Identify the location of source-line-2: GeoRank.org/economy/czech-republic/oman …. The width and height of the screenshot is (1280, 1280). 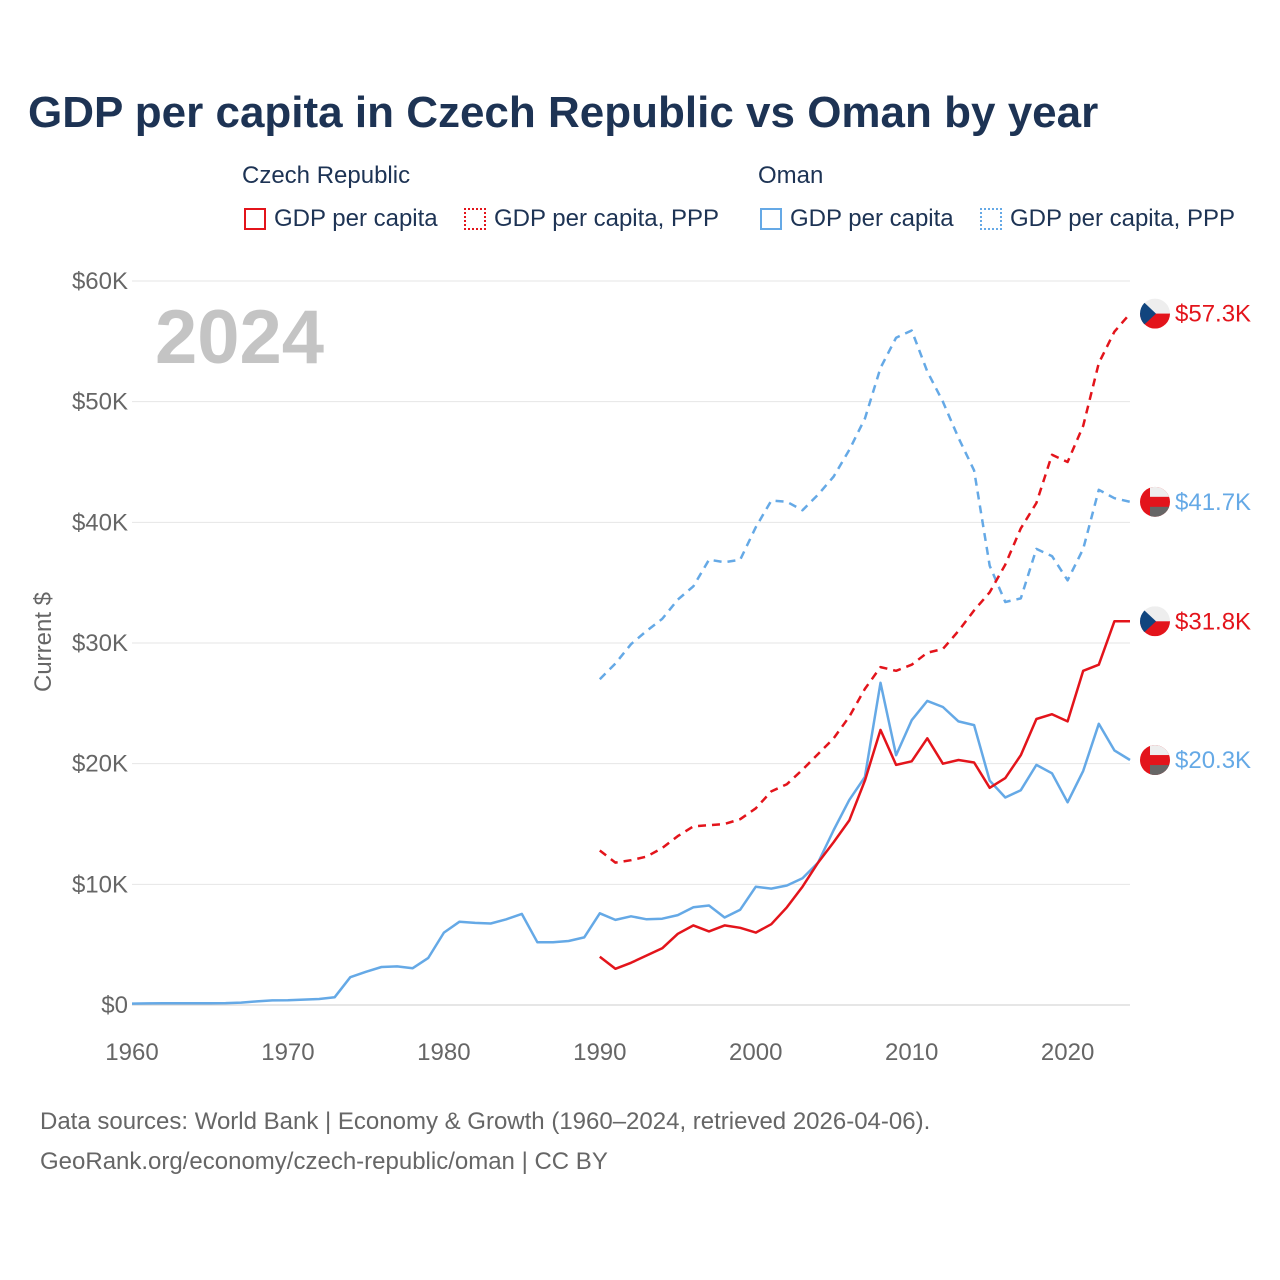
(324, 1161).